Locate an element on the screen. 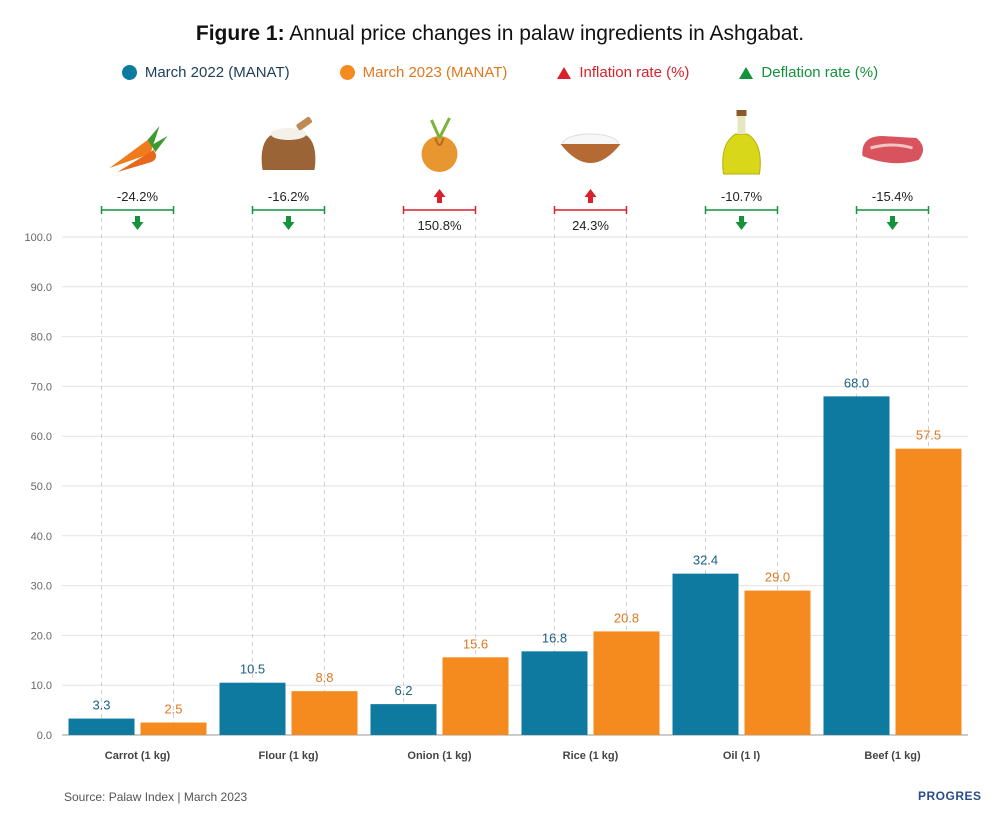 The image size is (1000, 826). legend-label: March 2022 (MANAT) is located at coordinates (217, 72).